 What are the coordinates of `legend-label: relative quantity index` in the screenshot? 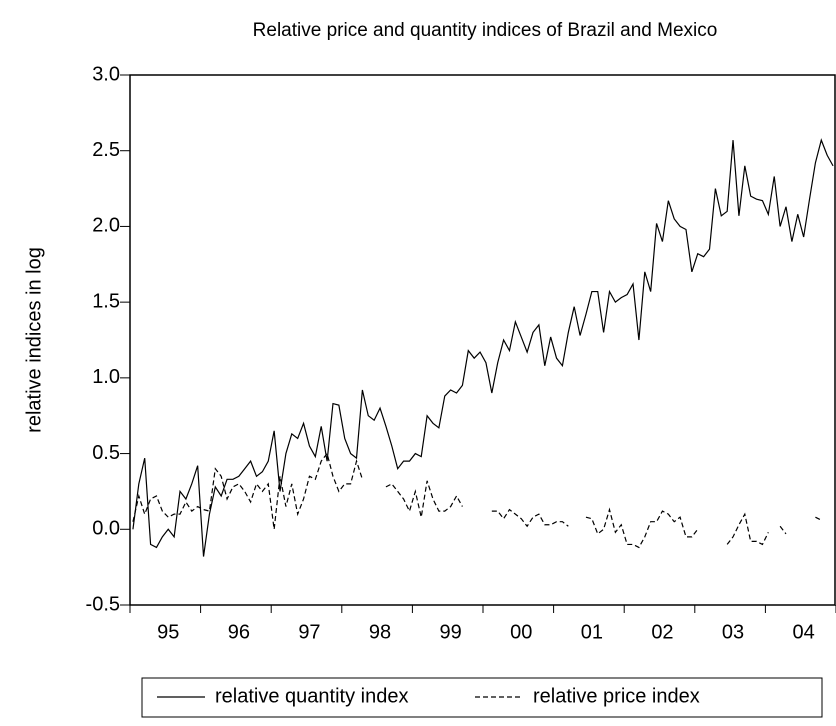 It's located at (311, 696).